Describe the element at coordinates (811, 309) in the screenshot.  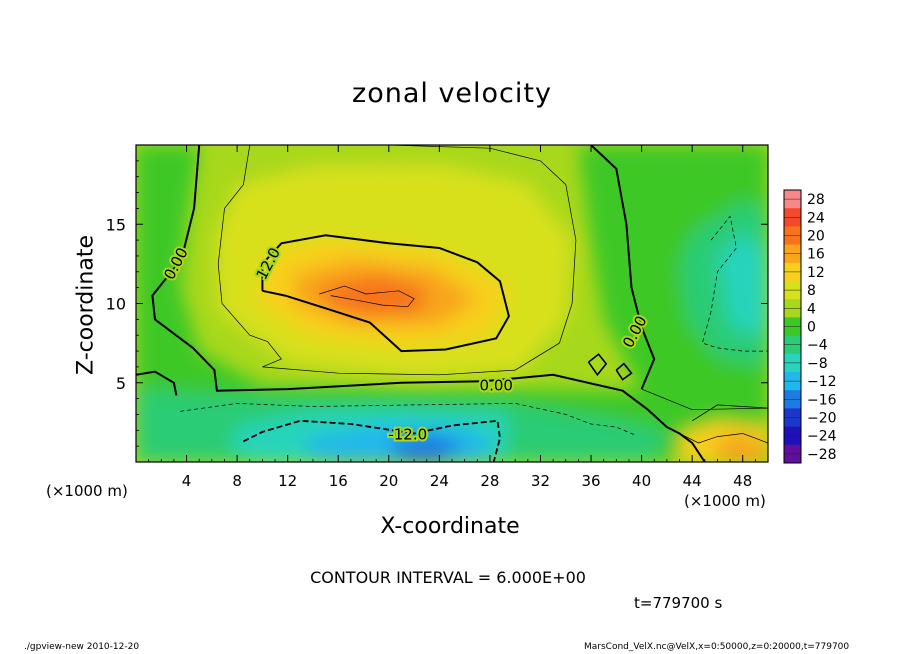
I see `colorbar-label: 4` at that location.